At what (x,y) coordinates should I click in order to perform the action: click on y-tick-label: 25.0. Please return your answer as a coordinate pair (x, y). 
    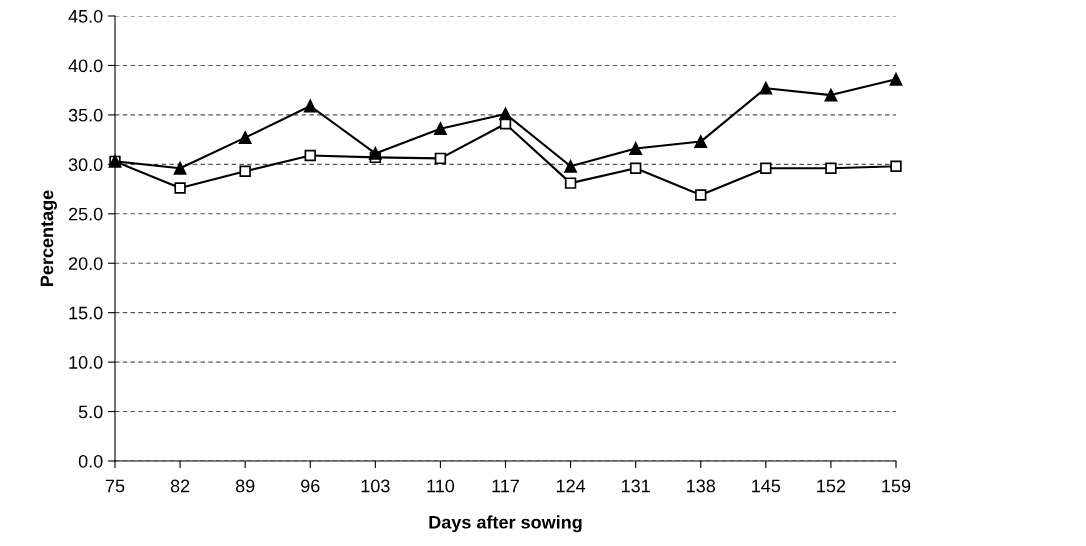
    Looking at the image, I should click on (85, 214).